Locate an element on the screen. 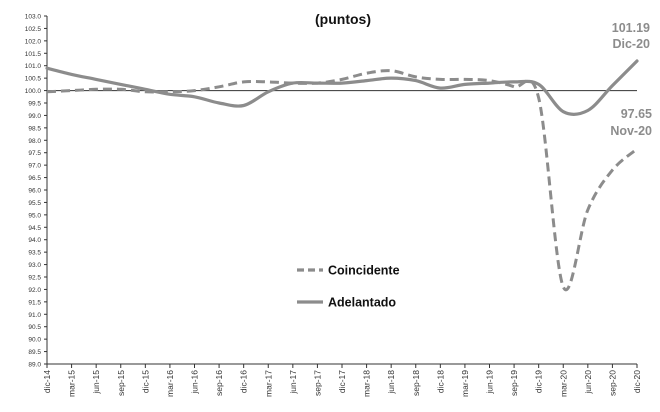 This screenshot has height=412, width=660. y-tick-label: 90.0 is located at coordinates (34, 340).